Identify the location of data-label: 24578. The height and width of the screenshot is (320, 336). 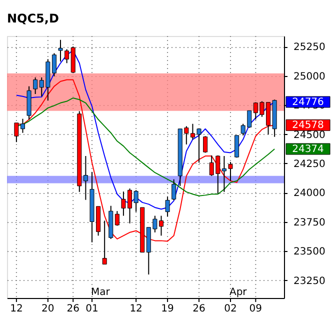
(308, 126).